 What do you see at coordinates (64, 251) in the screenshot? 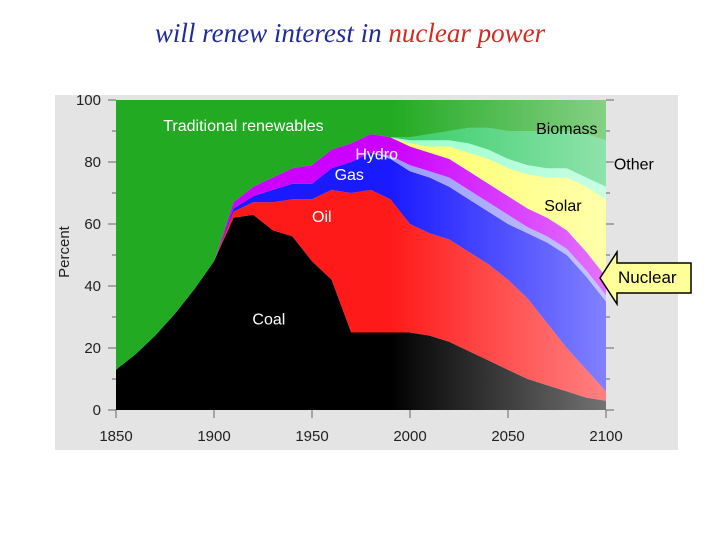
I see `y-axis-label: Percent` at bounding box center [64, 251].